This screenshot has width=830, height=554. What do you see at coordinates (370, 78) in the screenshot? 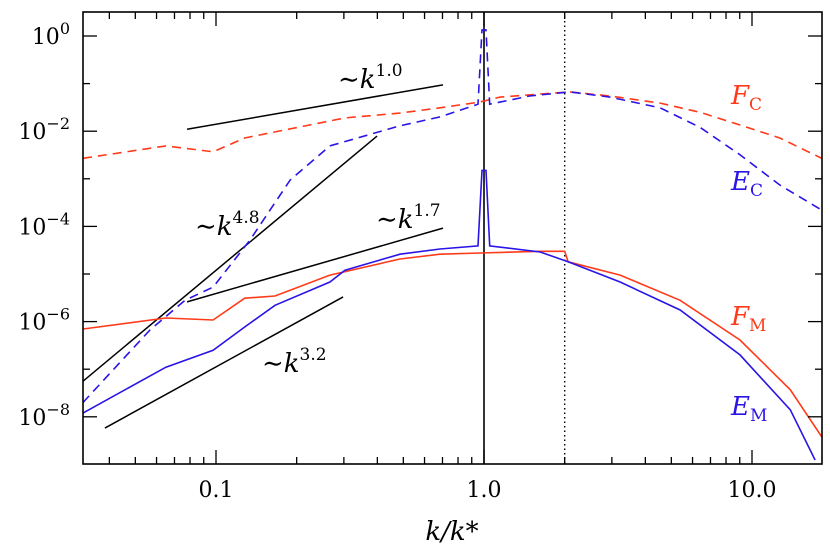
I see `reference-label-k1.0: ∼k1.0` at bounding box center [370, 78].